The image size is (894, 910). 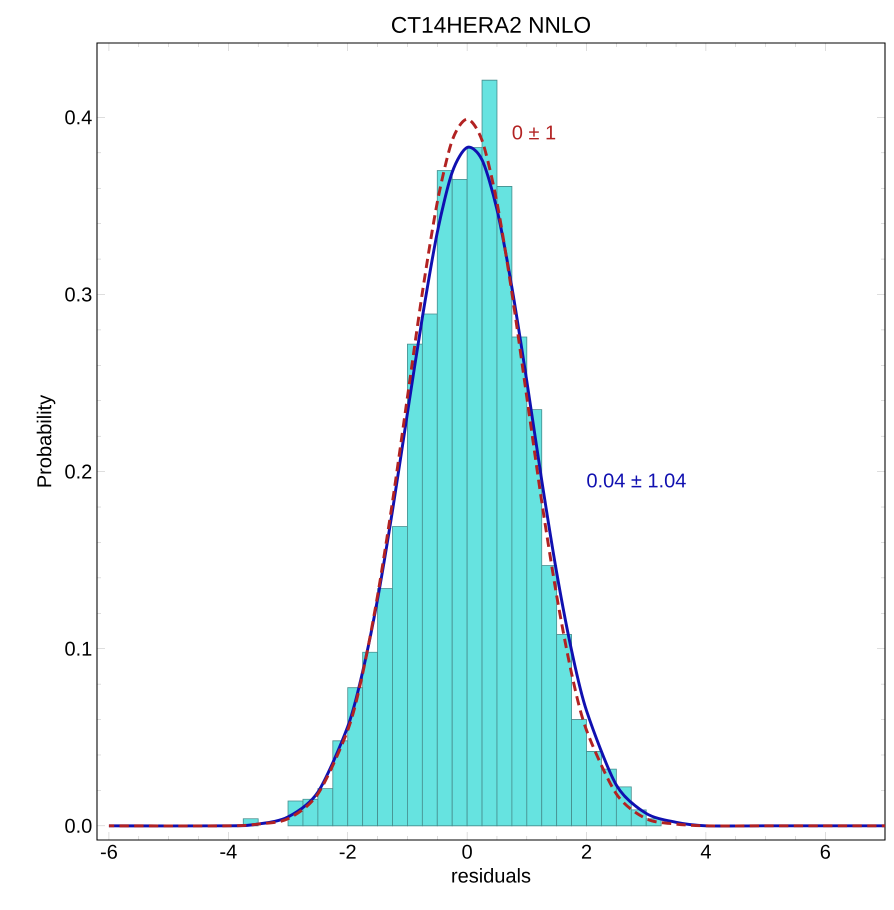 What do you see at coordinates (467, 851) in the screenshot?
I see `x-tick-label: 0` at bounding box center [467, 851].